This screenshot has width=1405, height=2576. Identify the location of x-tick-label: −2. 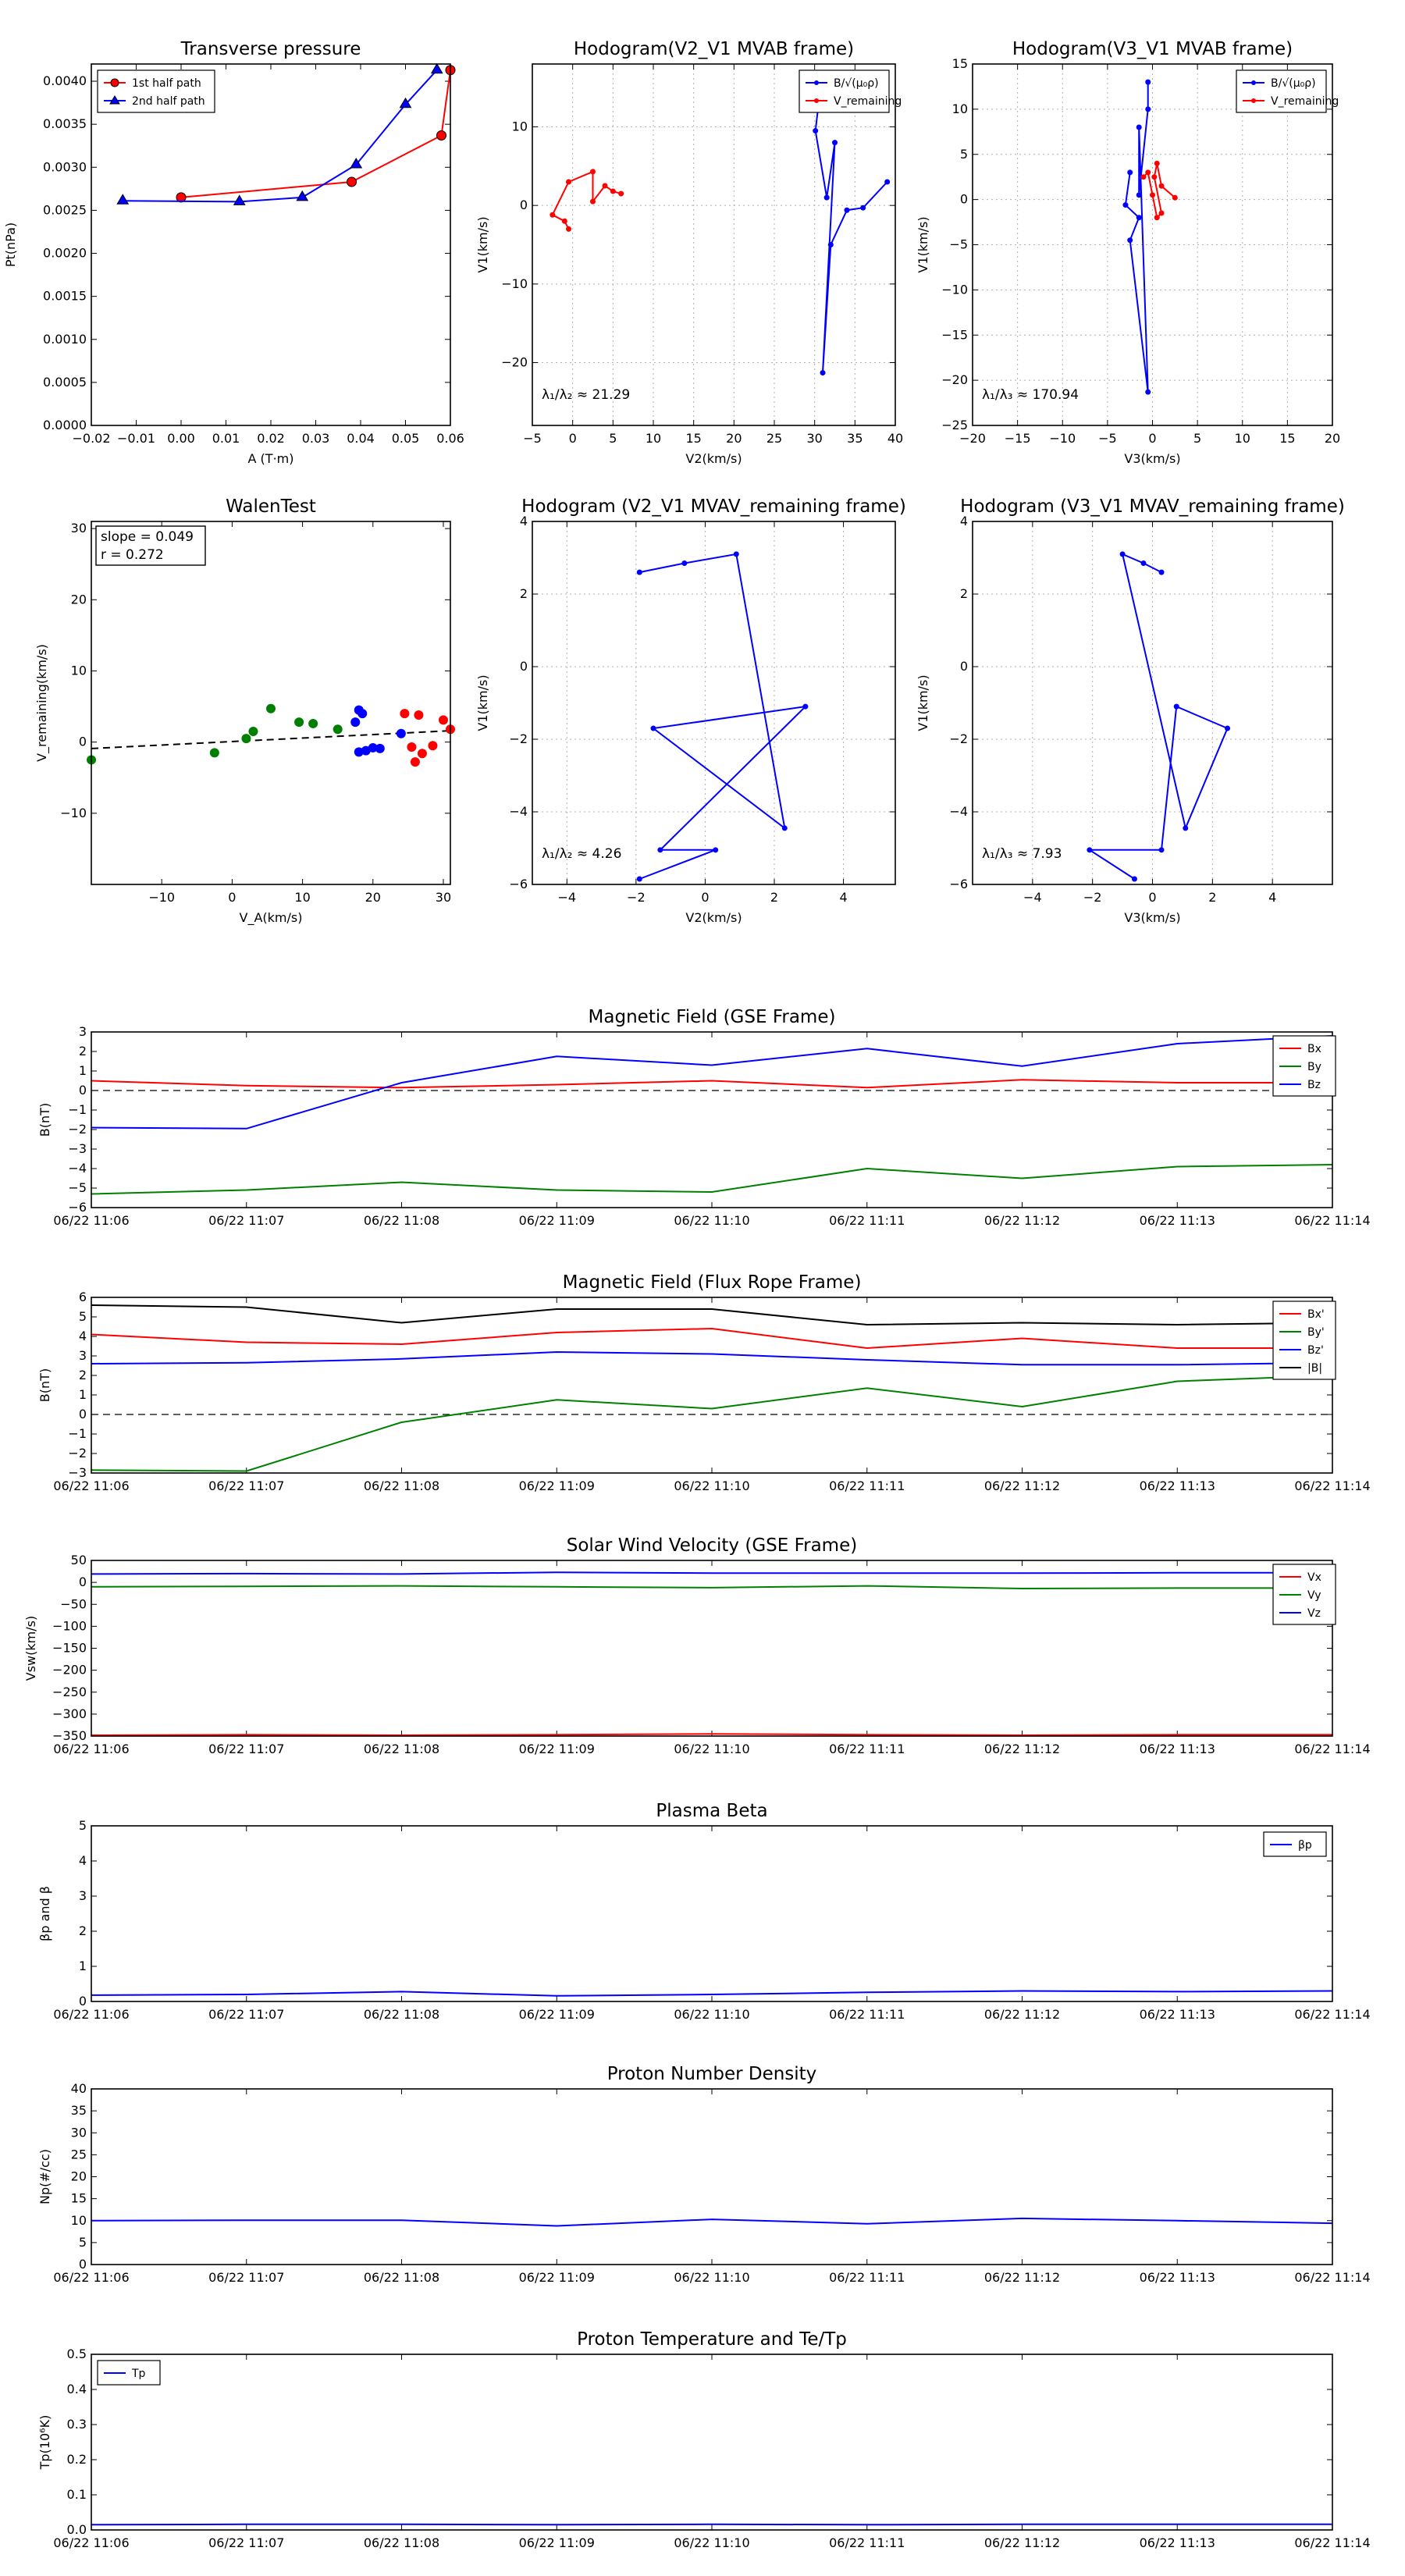
(637, 898).